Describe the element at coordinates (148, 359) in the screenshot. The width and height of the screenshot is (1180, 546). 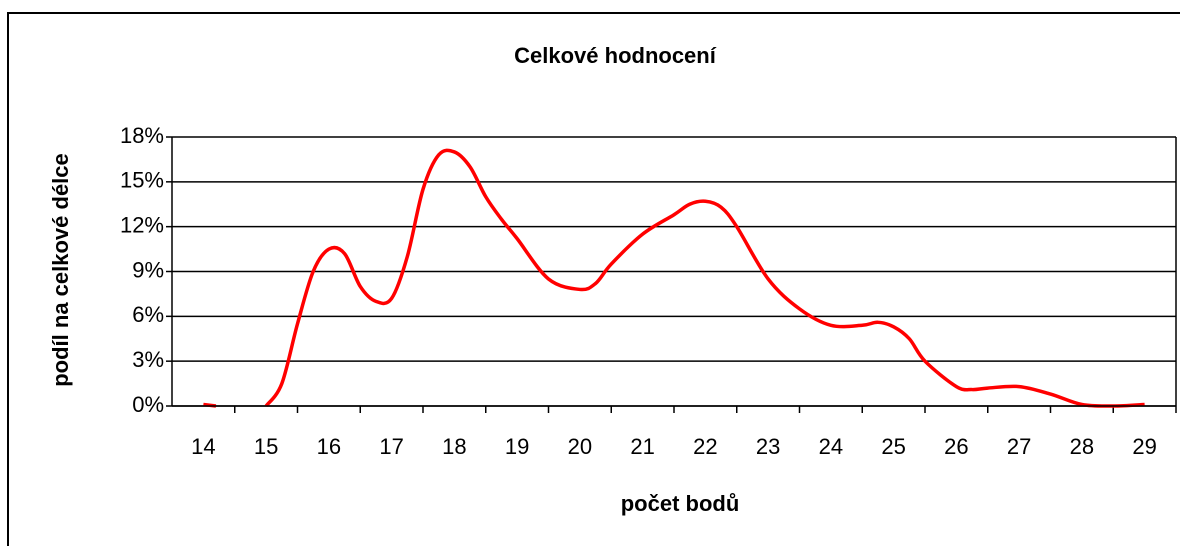
I see `y-tick-label: 3%` at that location.